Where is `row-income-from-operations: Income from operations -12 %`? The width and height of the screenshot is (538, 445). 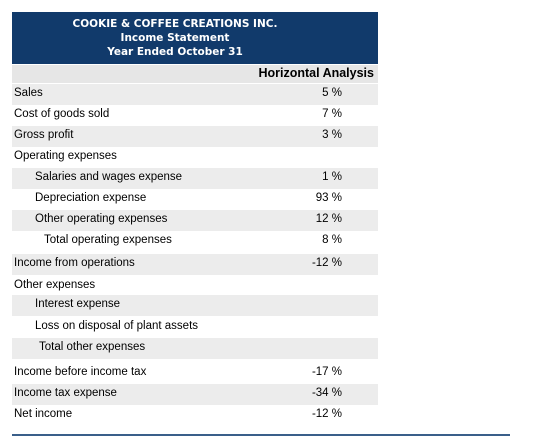
row-income-from-operations: Income from operations -12 % is located at coordinates (195, 264).